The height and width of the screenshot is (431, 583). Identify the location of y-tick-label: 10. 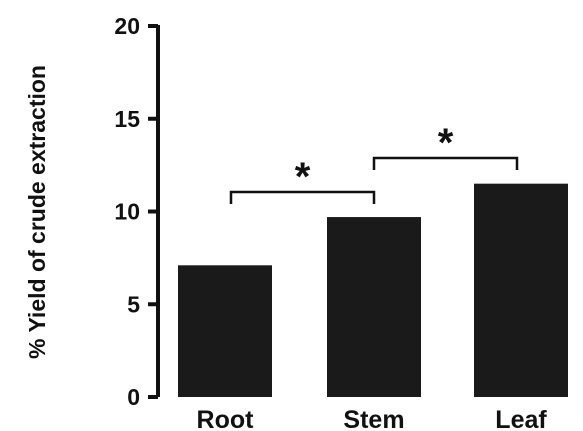
(127, 212).